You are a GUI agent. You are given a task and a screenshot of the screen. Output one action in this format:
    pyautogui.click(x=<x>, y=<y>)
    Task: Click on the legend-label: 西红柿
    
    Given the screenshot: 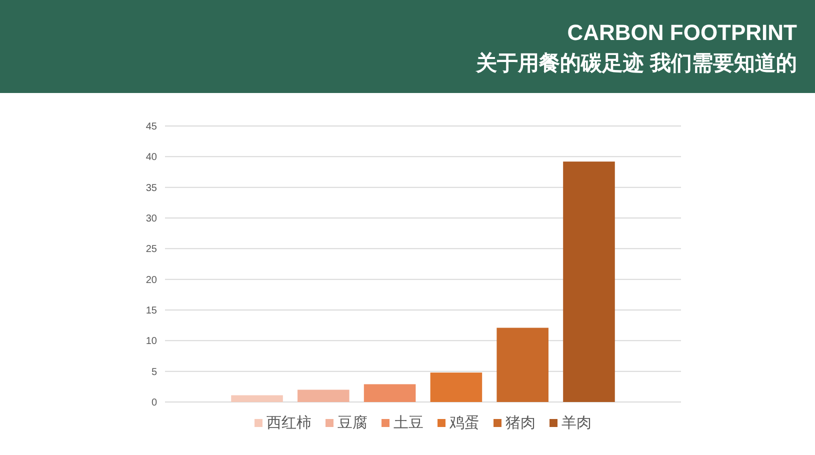 What is the action you would take?
    pyautogui.click(x=289, y=423)
    